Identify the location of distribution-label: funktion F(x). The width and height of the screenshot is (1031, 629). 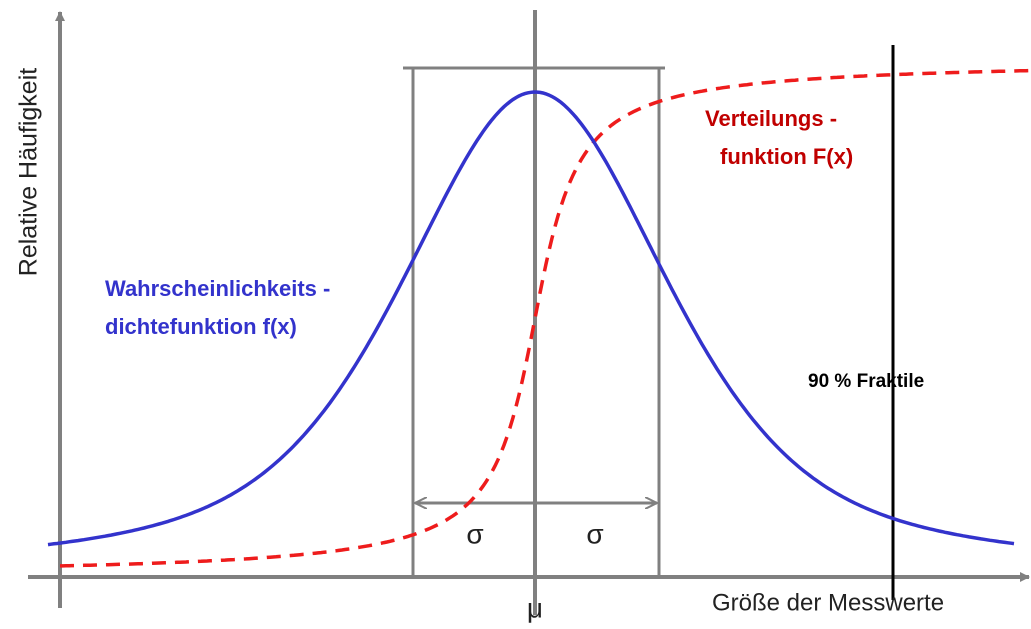
(786, 156).